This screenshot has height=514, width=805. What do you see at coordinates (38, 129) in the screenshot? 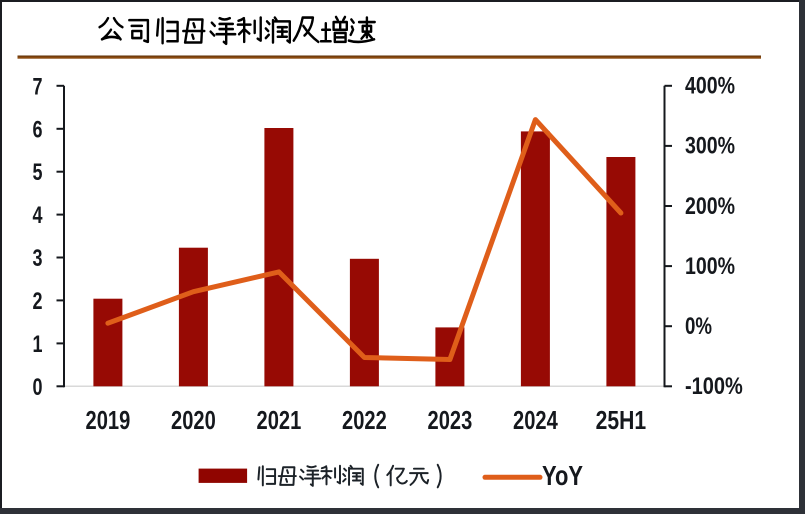
I see `svg-text: 6` at bounding box center [38, 129].